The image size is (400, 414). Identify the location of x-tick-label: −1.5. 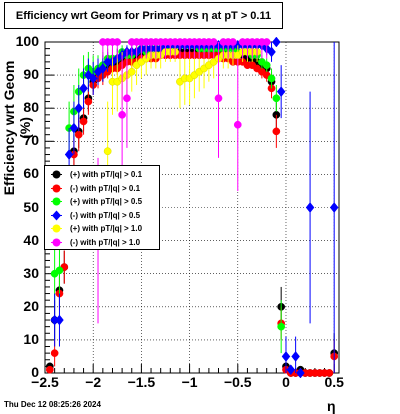
(141, 382).